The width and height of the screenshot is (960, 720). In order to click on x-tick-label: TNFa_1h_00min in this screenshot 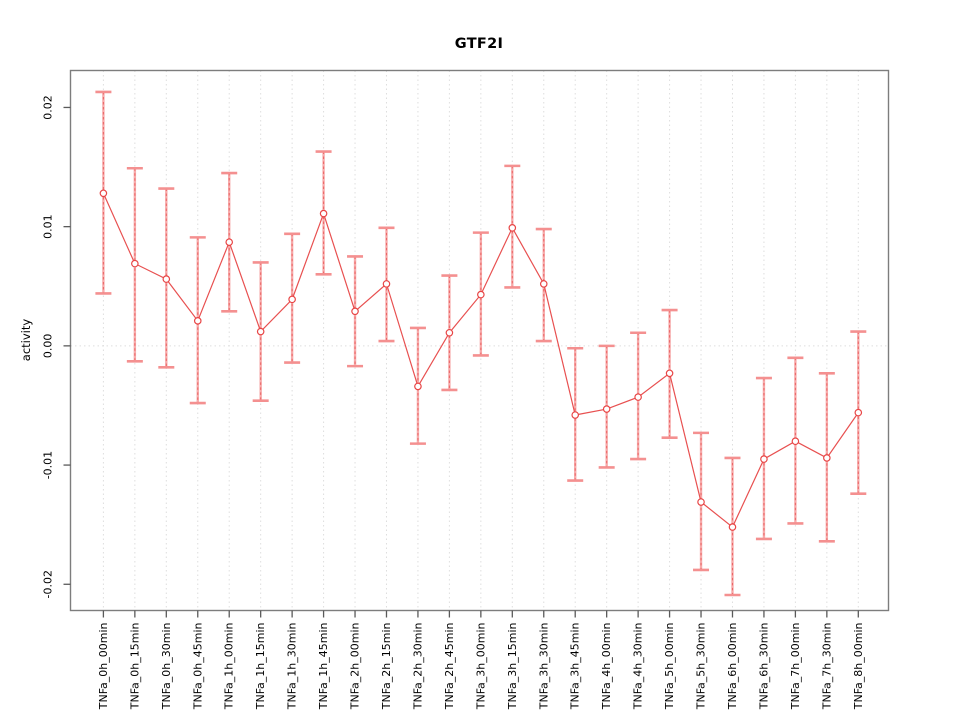, I will do `click(229, 666)`.